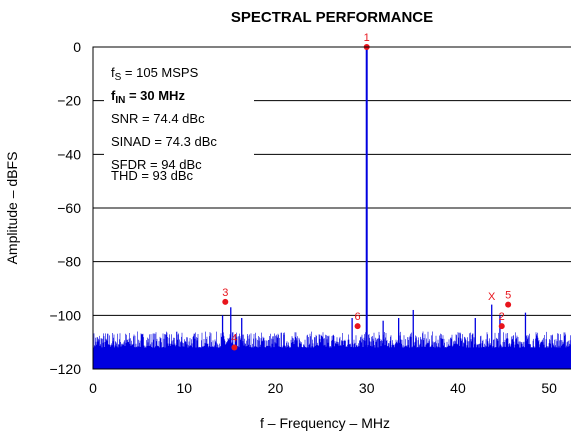  I want to click on chart-title: SPECTRAL PERFORMANCE, so click(332, 17).